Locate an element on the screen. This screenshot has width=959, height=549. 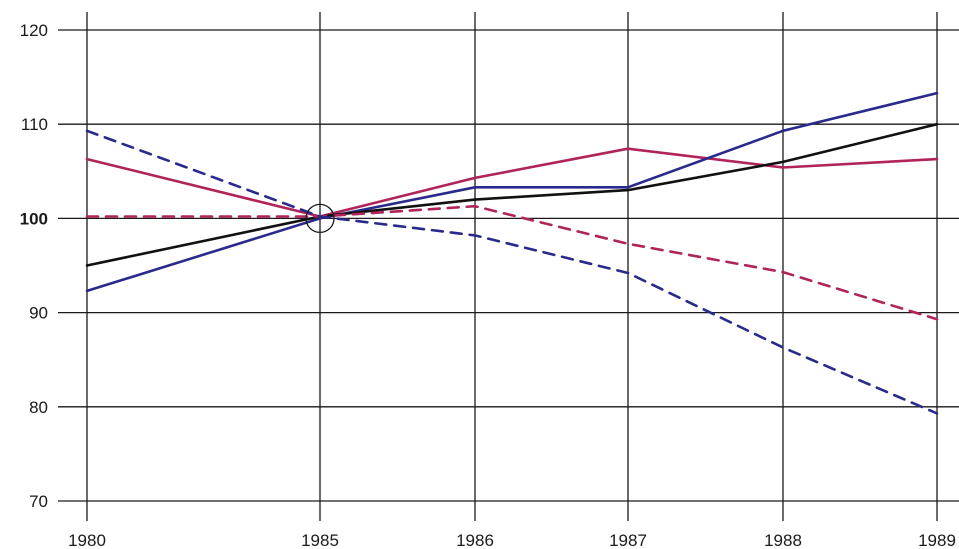
reference-circle-marker is located at coordinates (320, 218).